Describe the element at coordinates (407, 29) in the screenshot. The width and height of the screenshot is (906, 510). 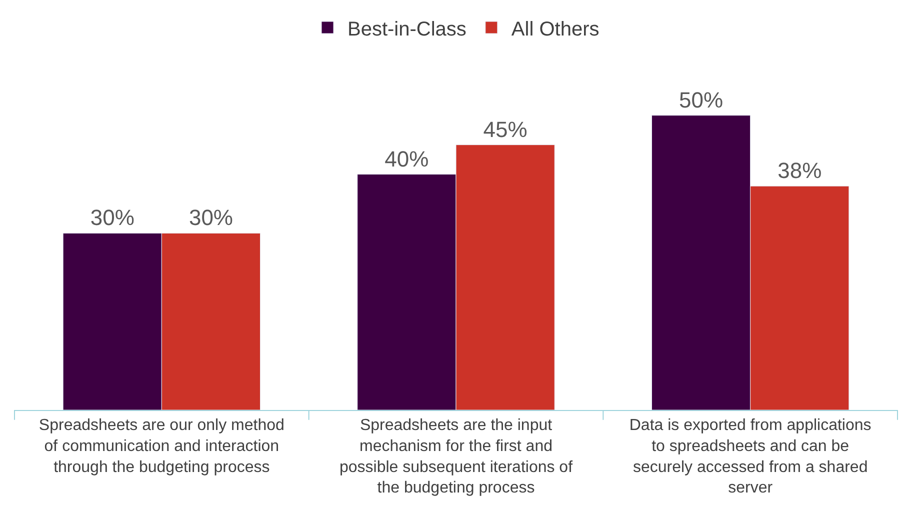
I see `legend-label: Best-in-Class` at that location.